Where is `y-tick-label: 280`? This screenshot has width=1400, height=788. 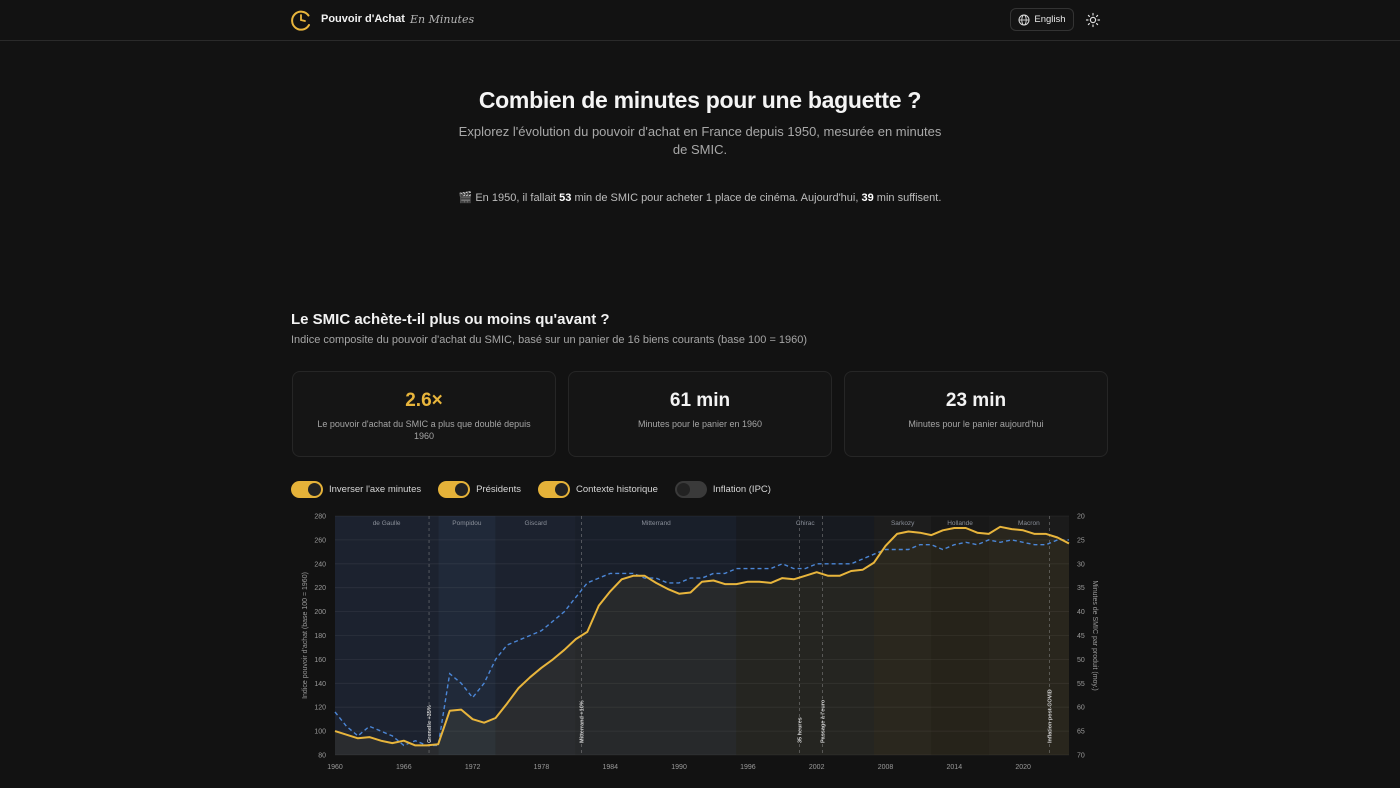
y-tick-label: 280 is located at coordinates (320, 517).